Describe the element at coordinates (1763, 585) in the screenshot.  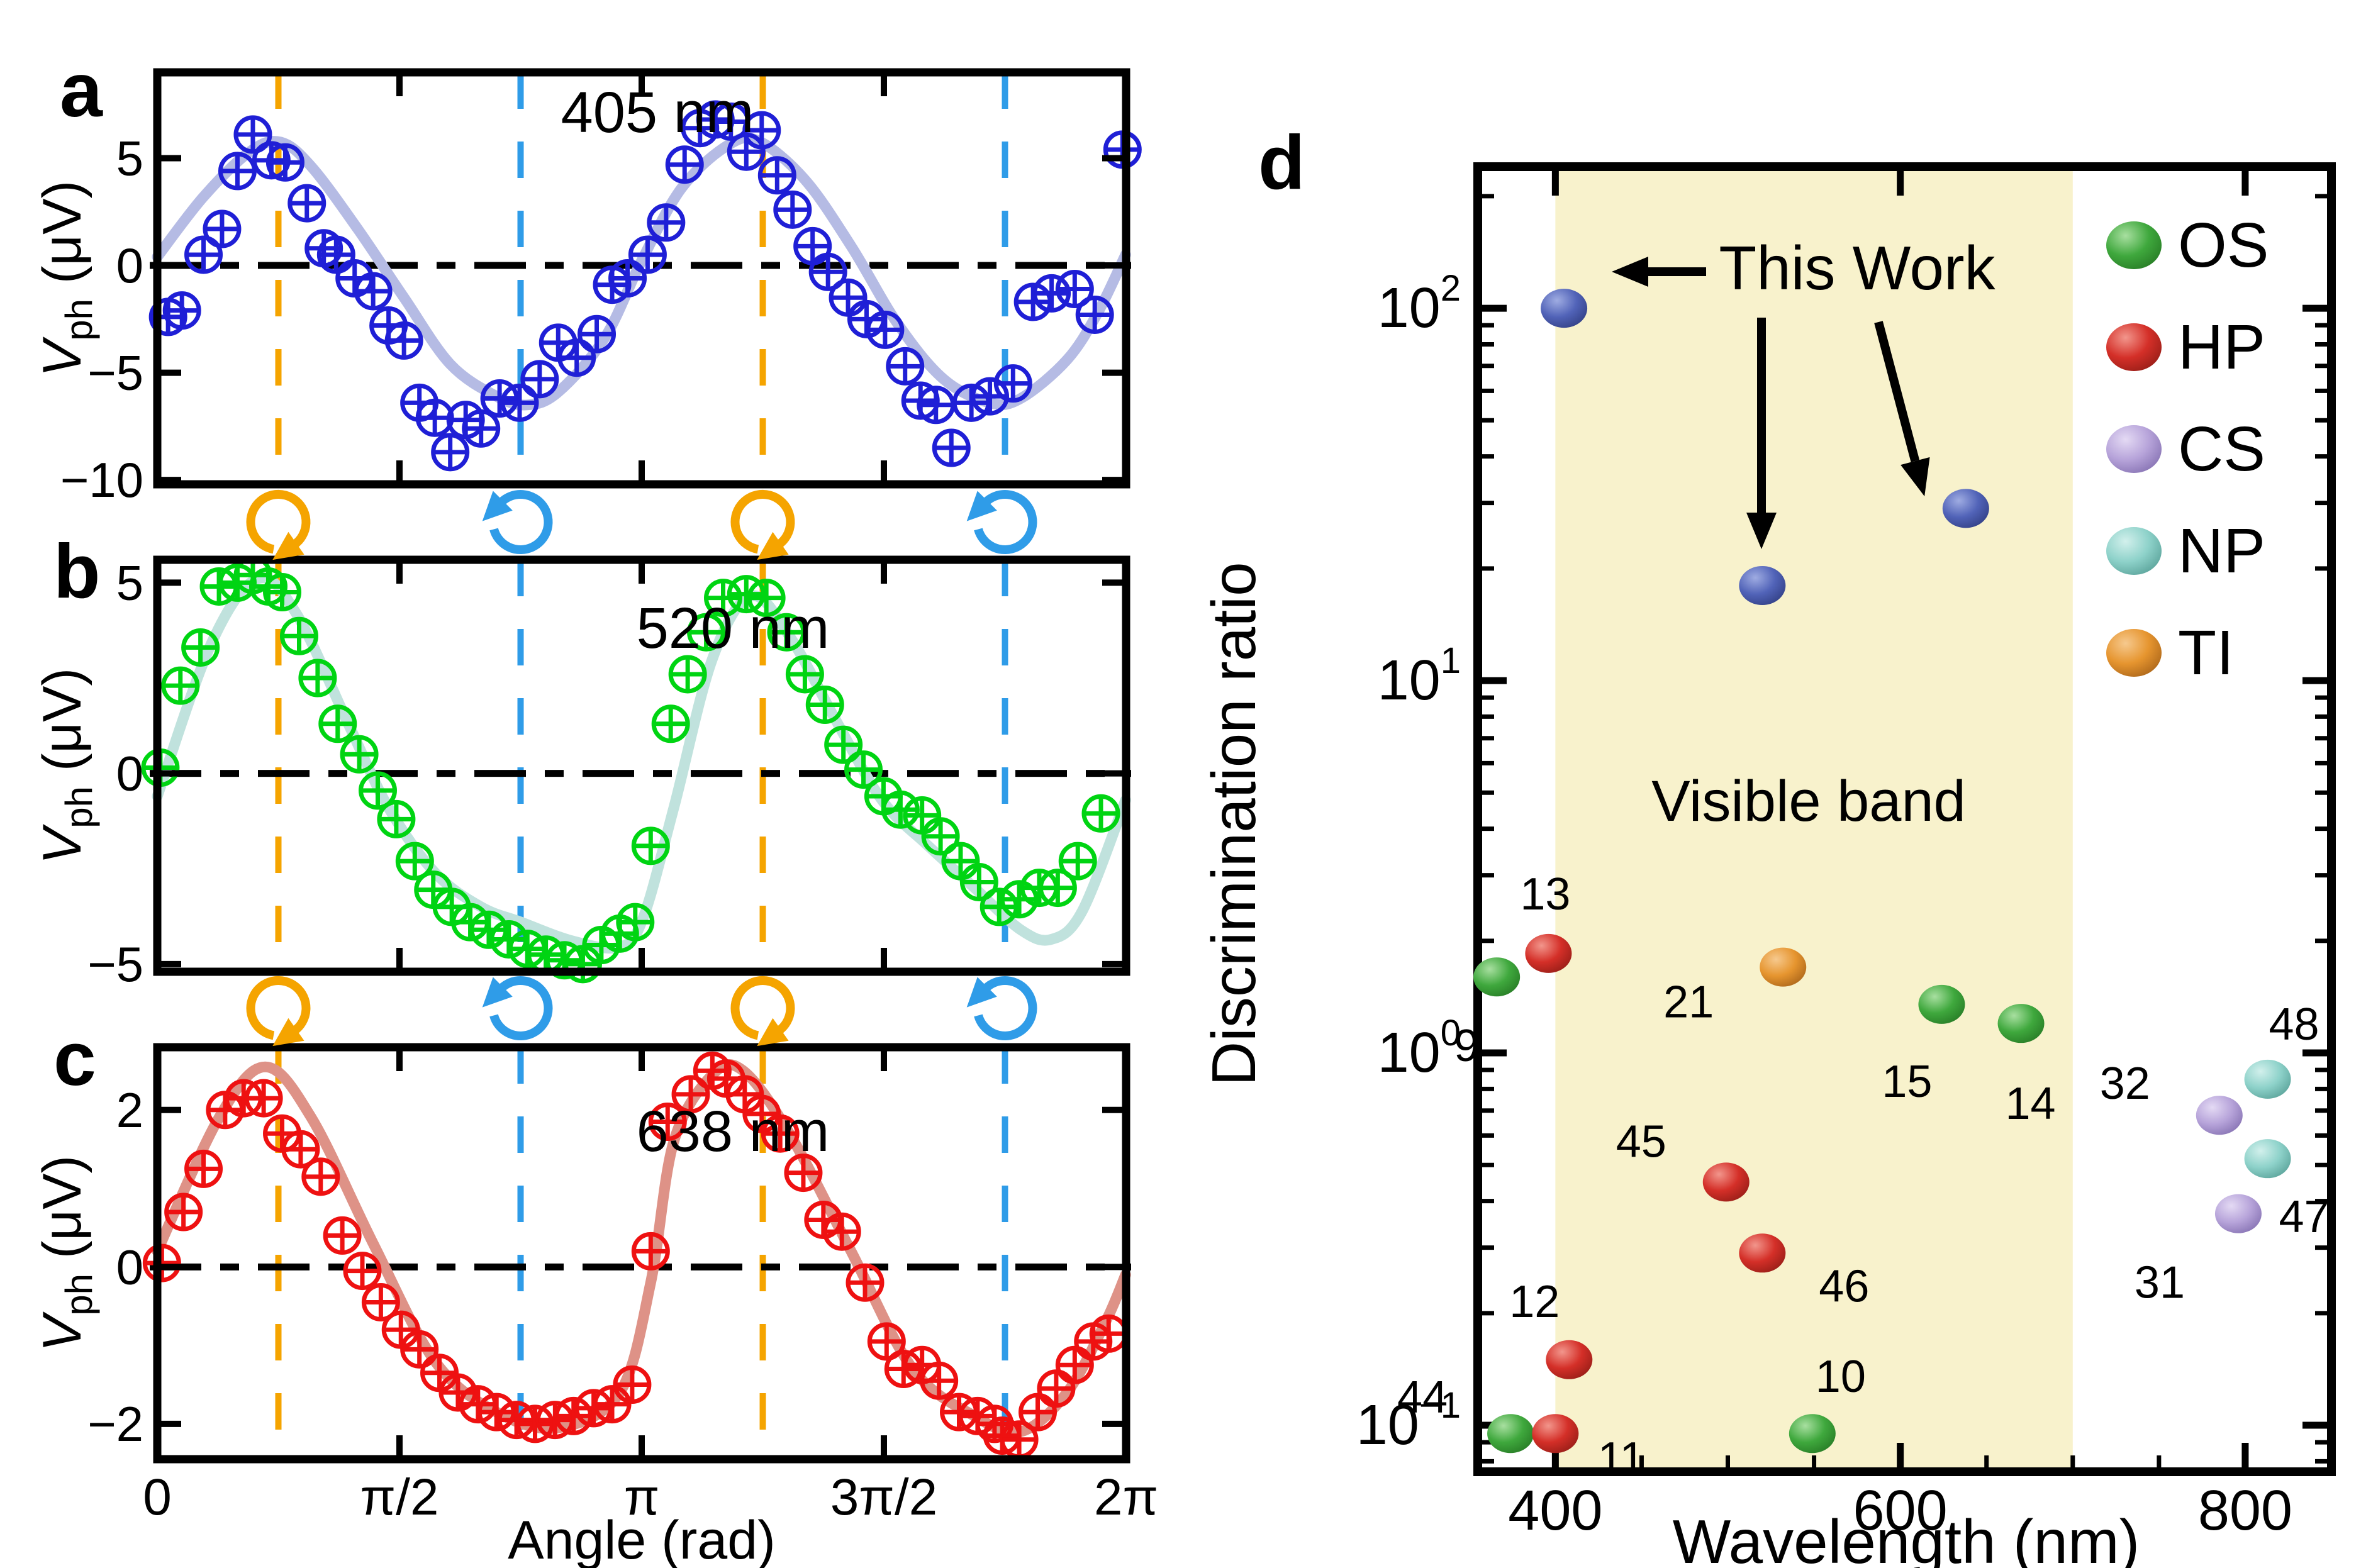
I see `this-work-point-520nm` at that location.